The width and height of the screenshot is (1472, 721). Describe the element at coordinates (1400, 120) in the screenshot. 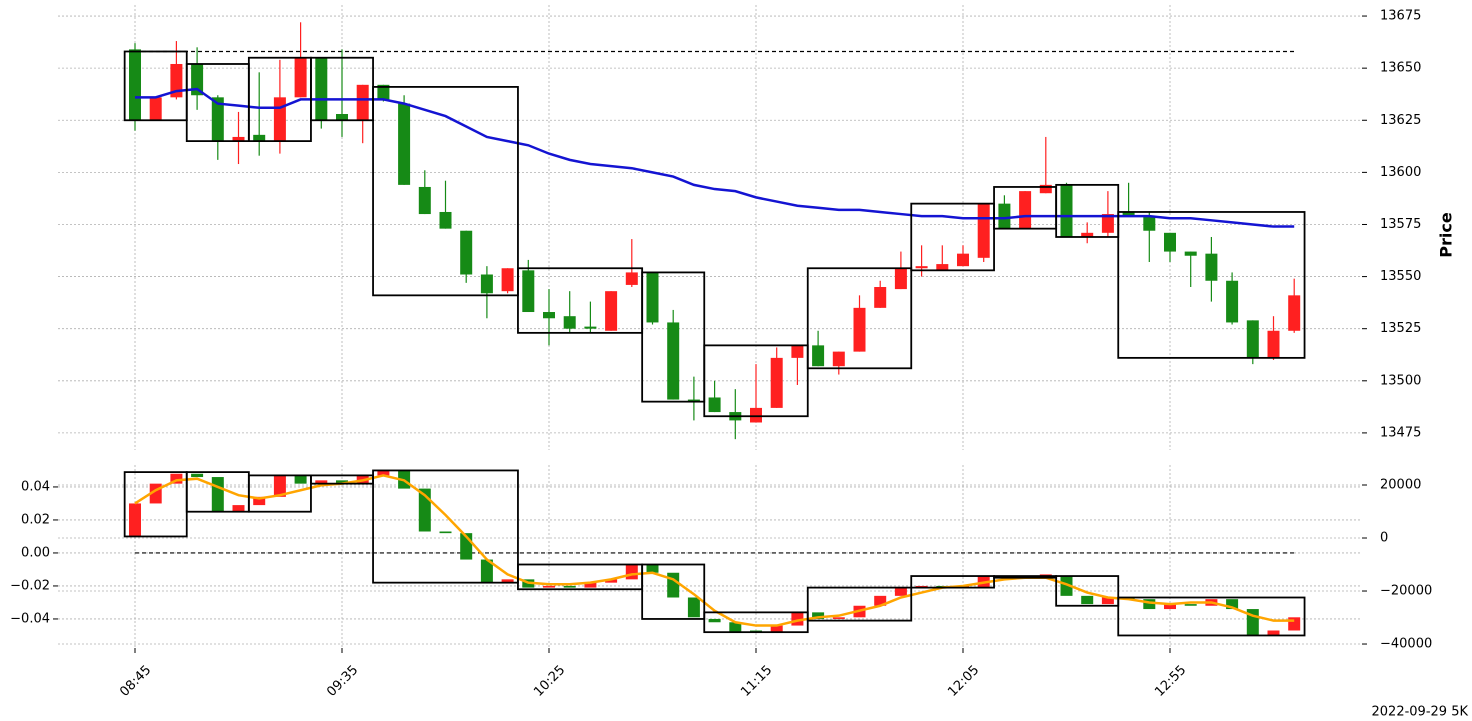

I see `y-tick-label: 13625` at that location.